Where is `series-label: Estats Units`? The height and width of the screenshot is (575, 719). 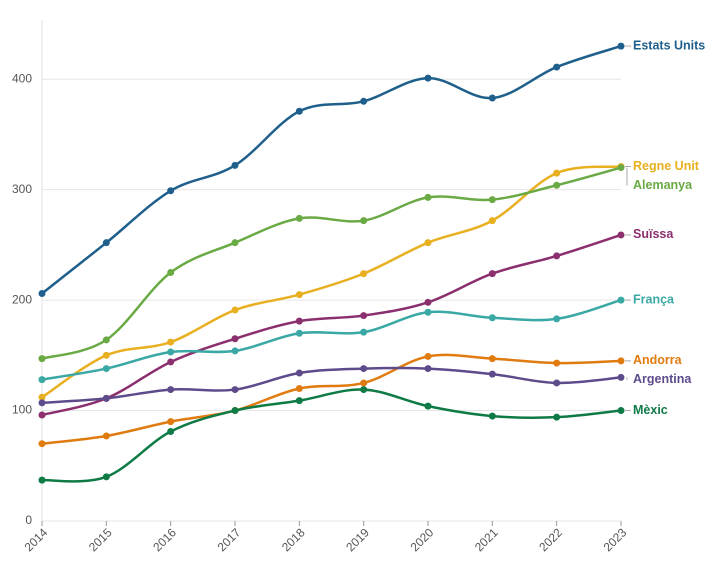
series-label: Estats Units is located at coordinates (669, 45).